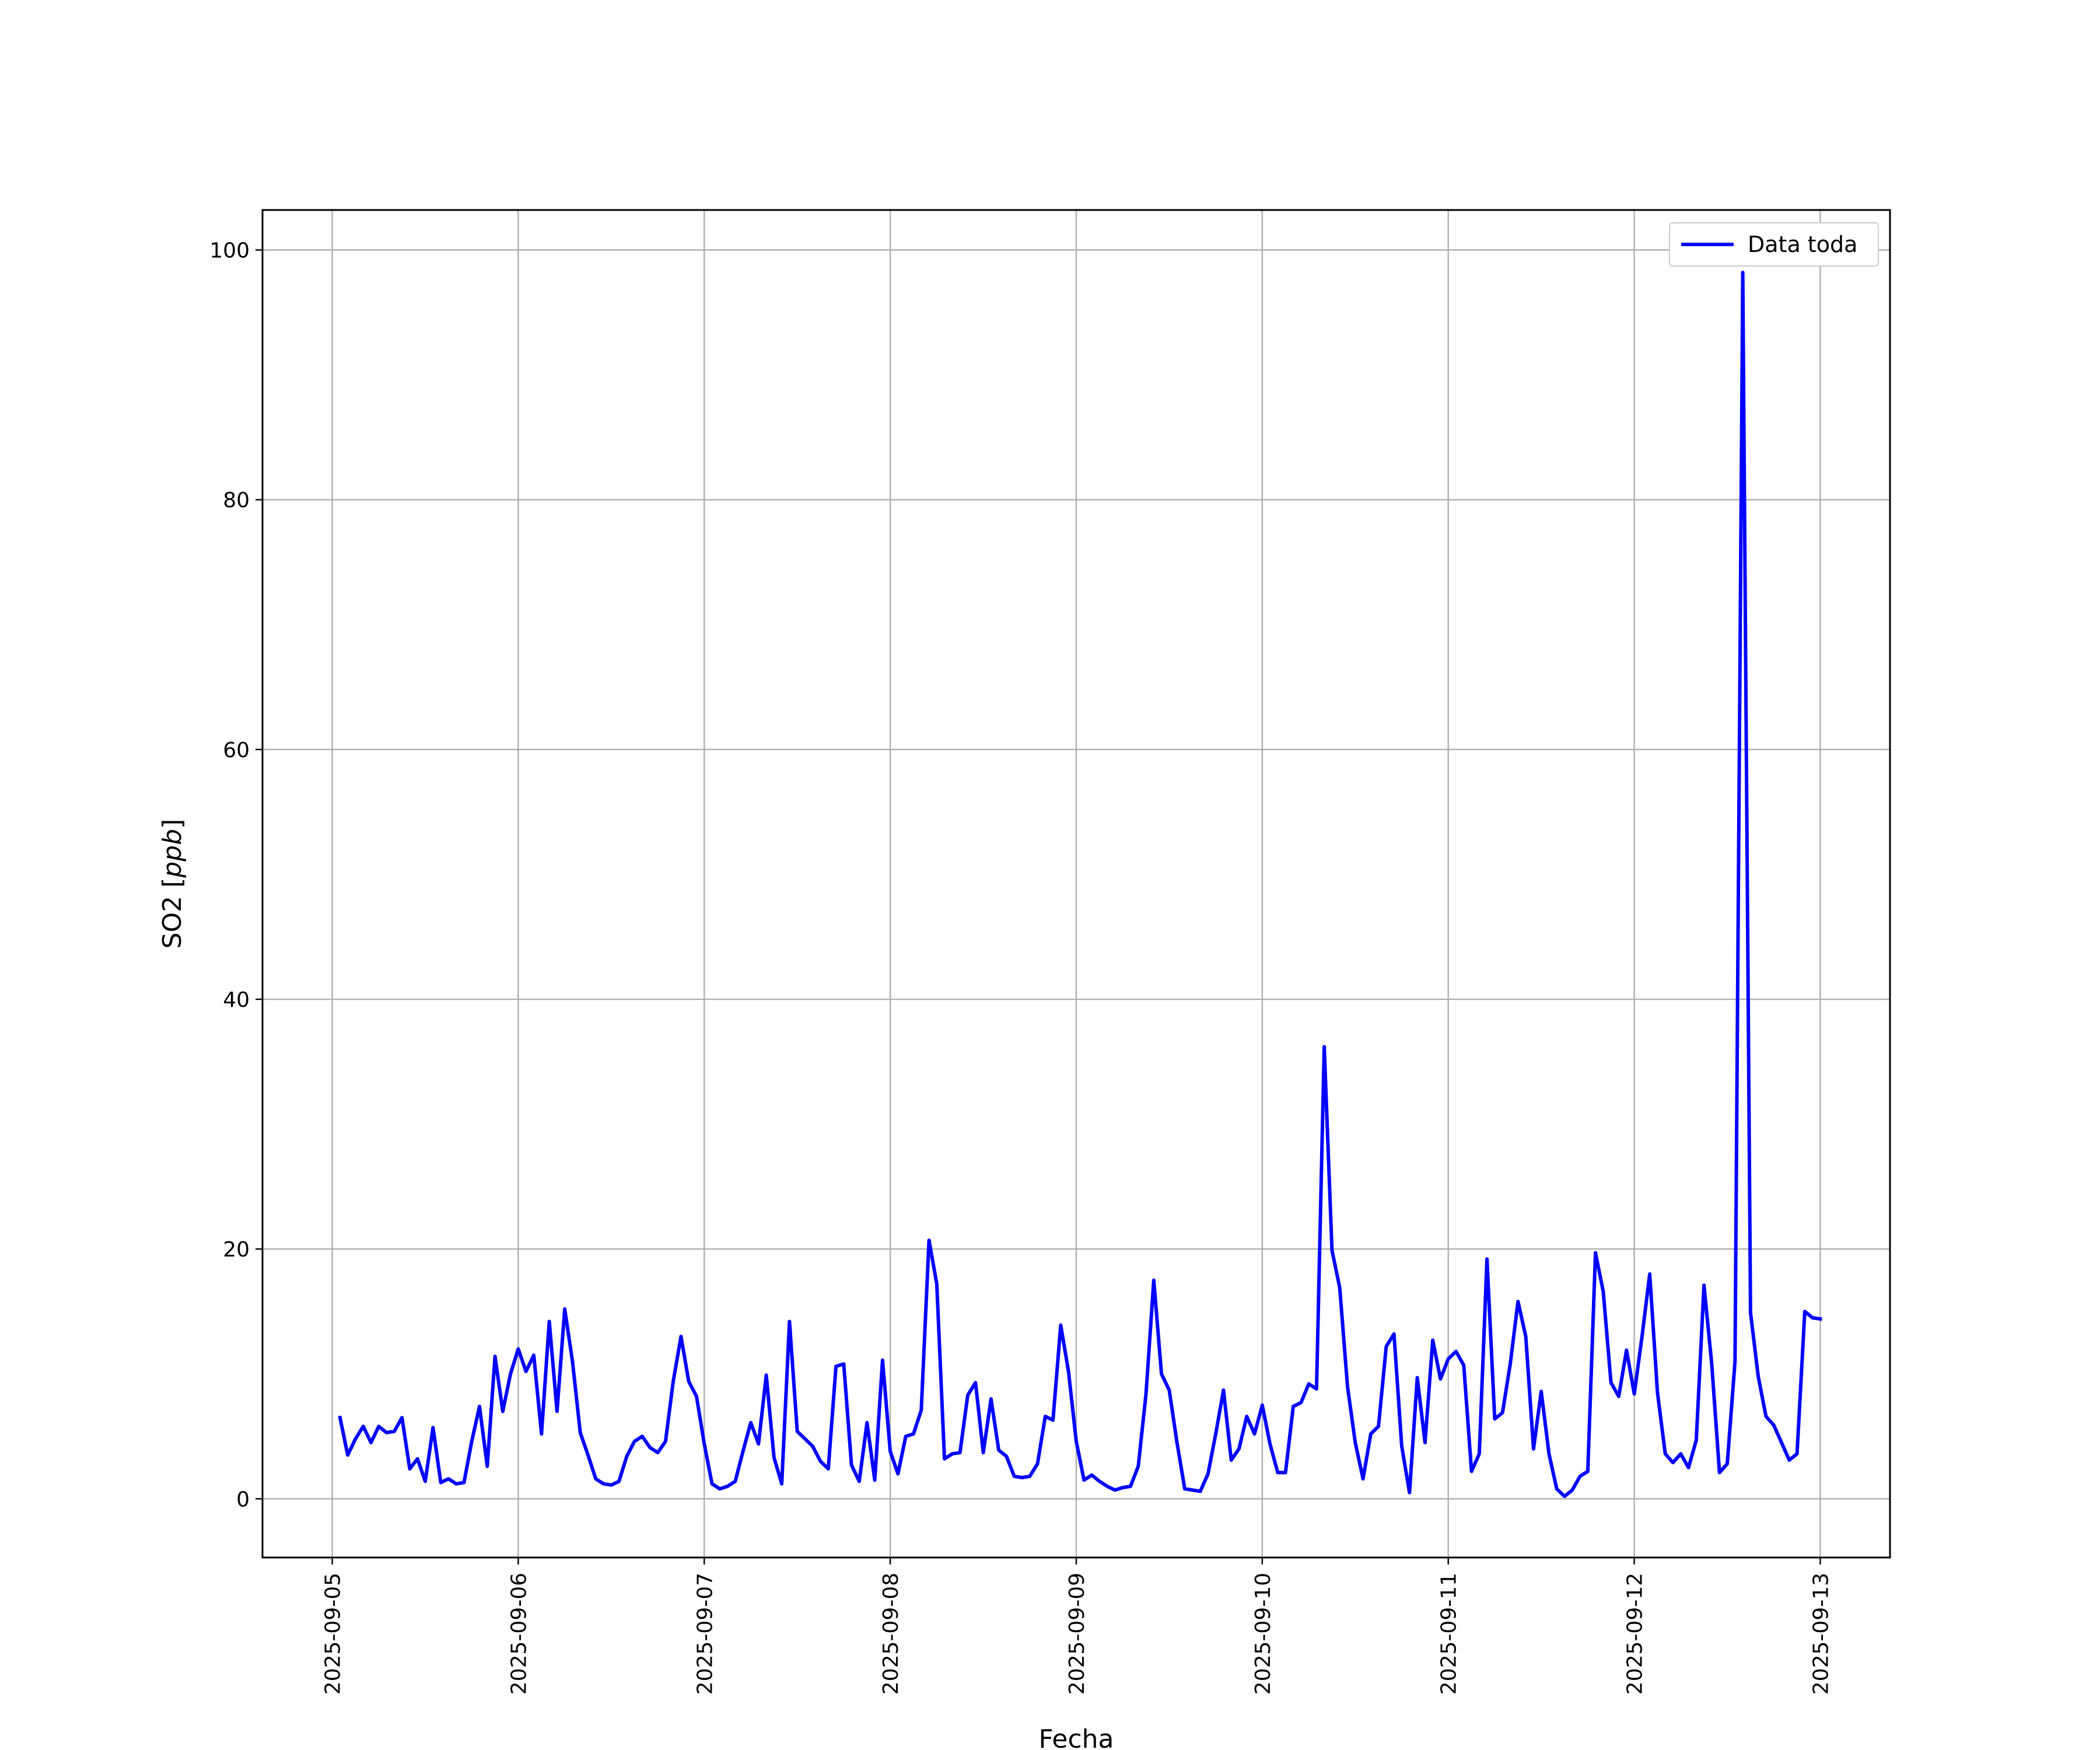 This screenshot has width=2100, height=1750. I want to click on y-axis-title-main: SO2 [, so click(173, 914).